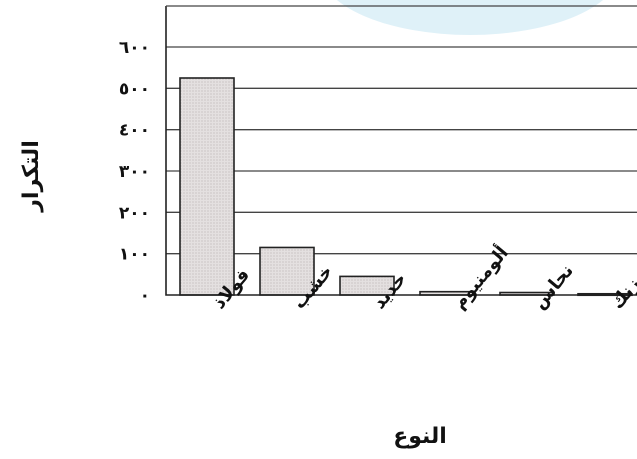 The width and height of the screenshot is (637, 459). Describe the element at coordinates (480, 277) in the screenshot. I see `x-tick-label: ألومنيوم` at that location.